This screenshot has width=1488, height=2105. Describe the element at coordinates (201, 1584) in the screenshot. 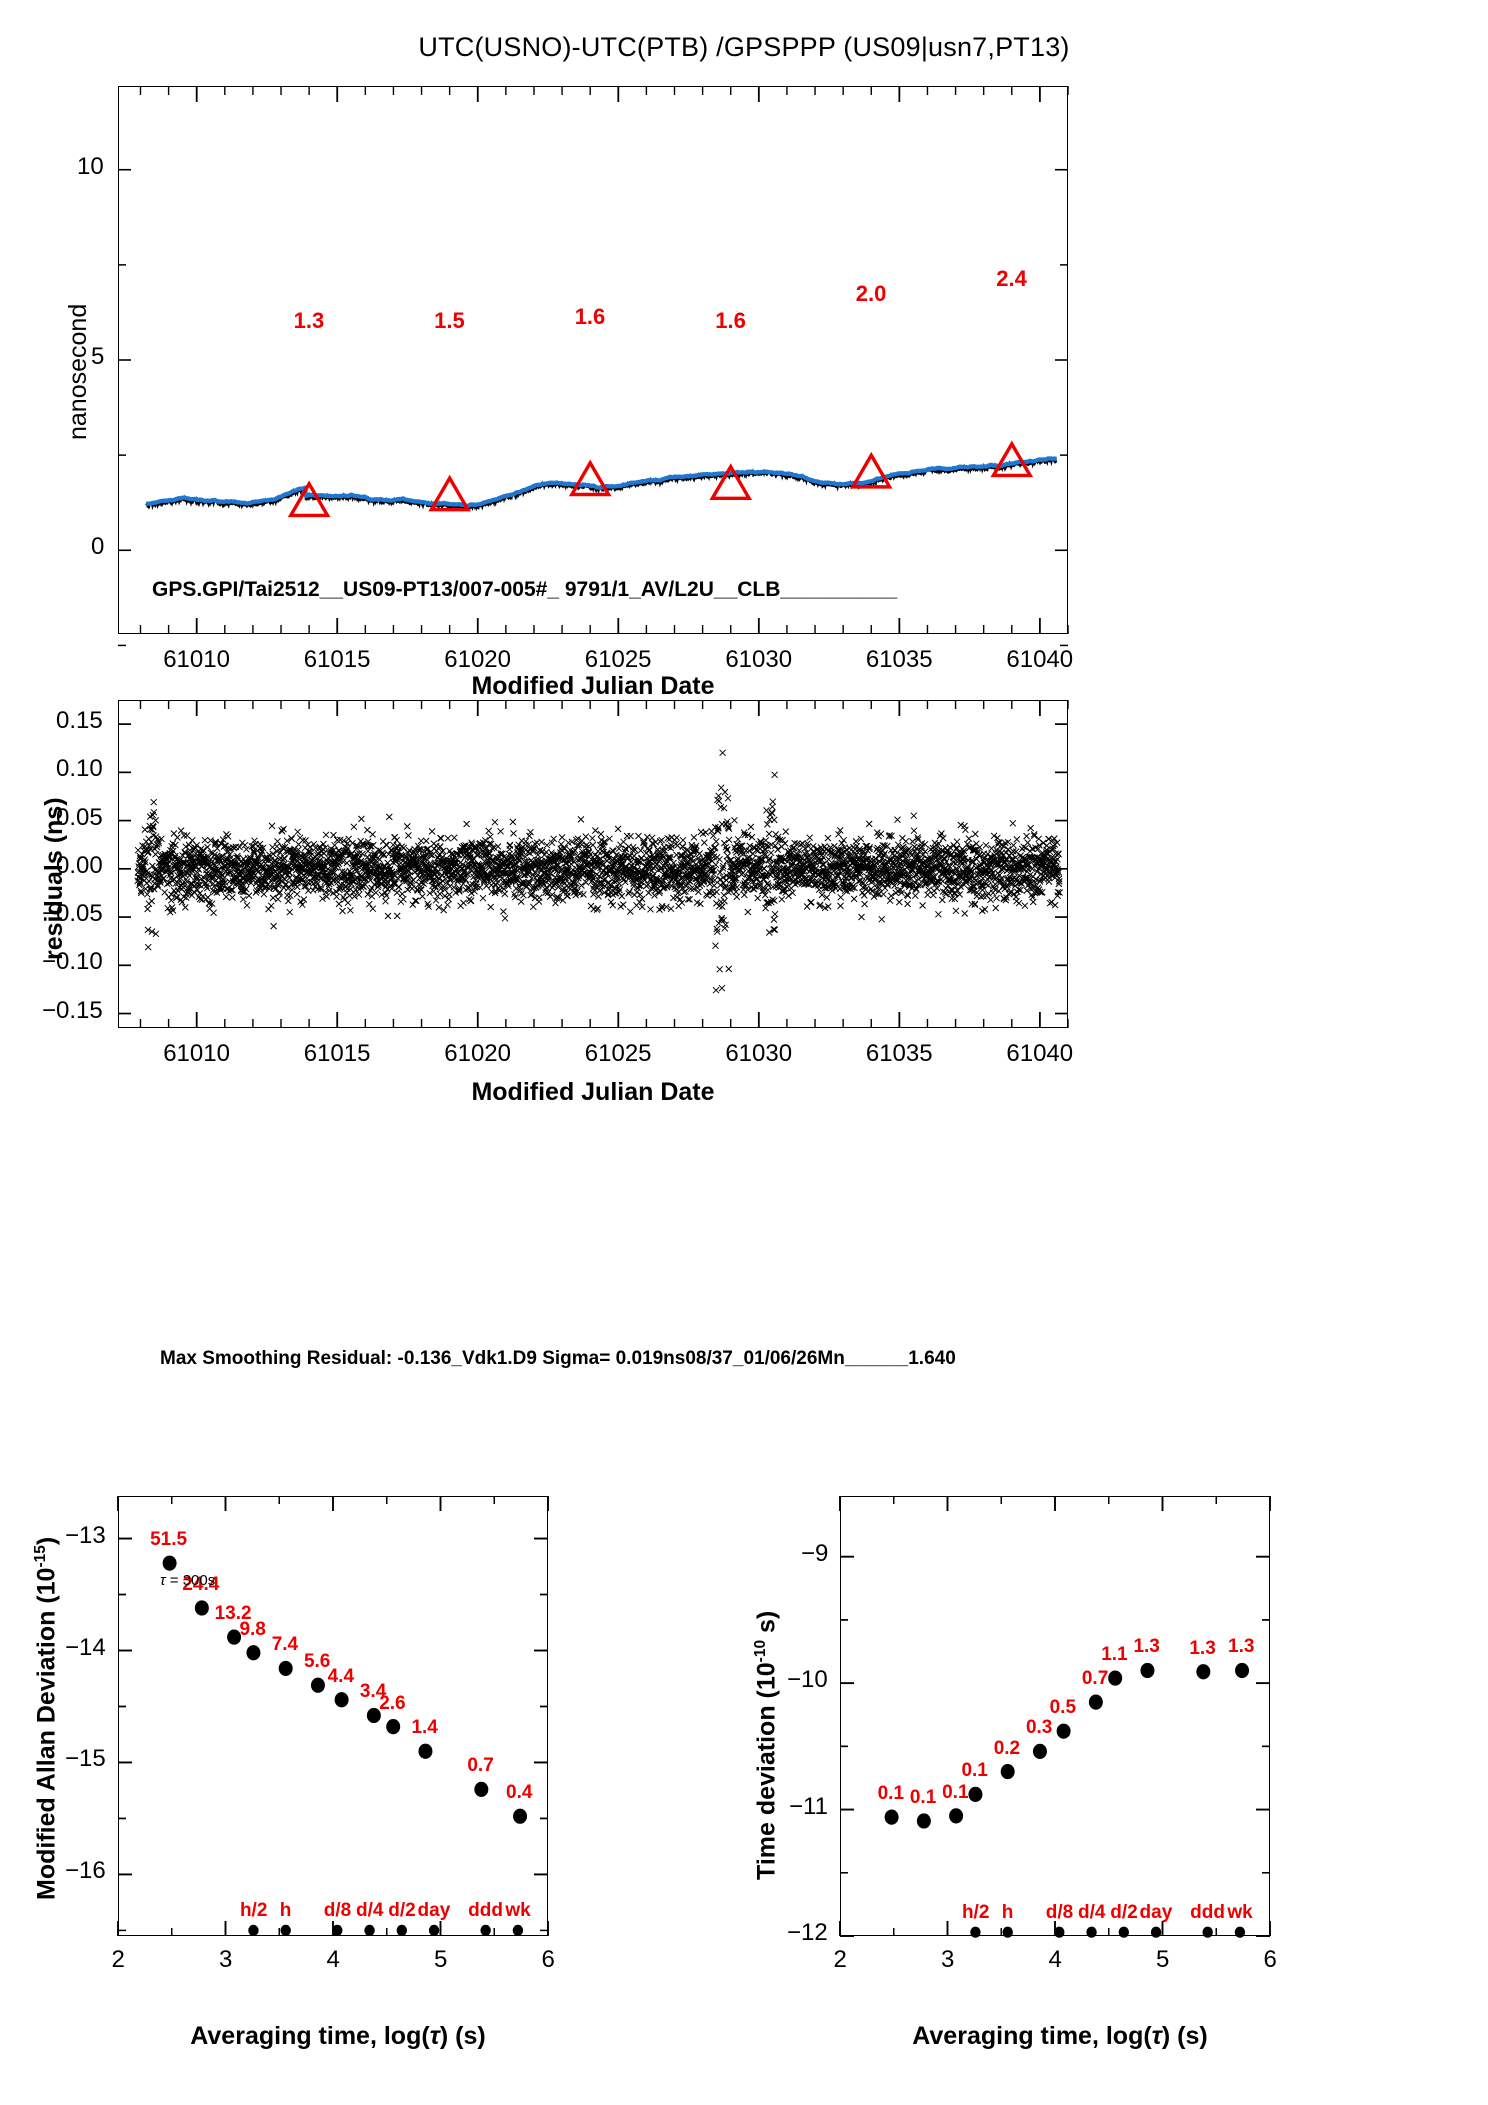

I see `madev-point-label: 24.4` at that location.